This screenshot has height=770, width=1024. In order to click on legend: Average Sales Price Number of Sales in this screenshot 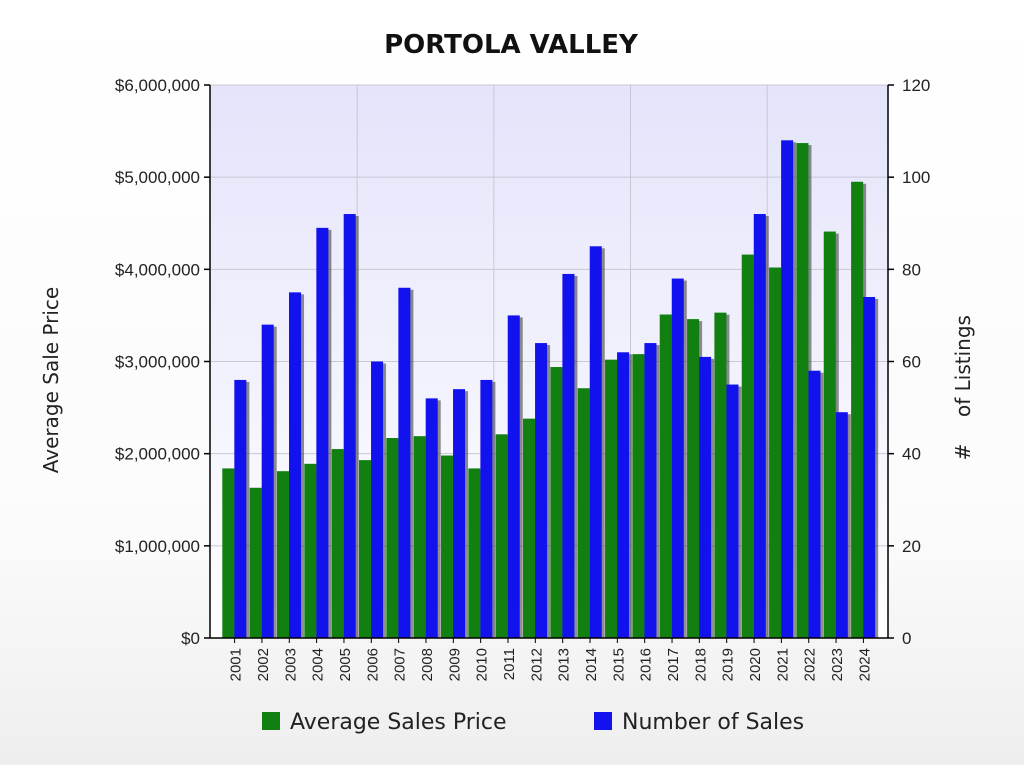, I will do `click(533, 722)`.